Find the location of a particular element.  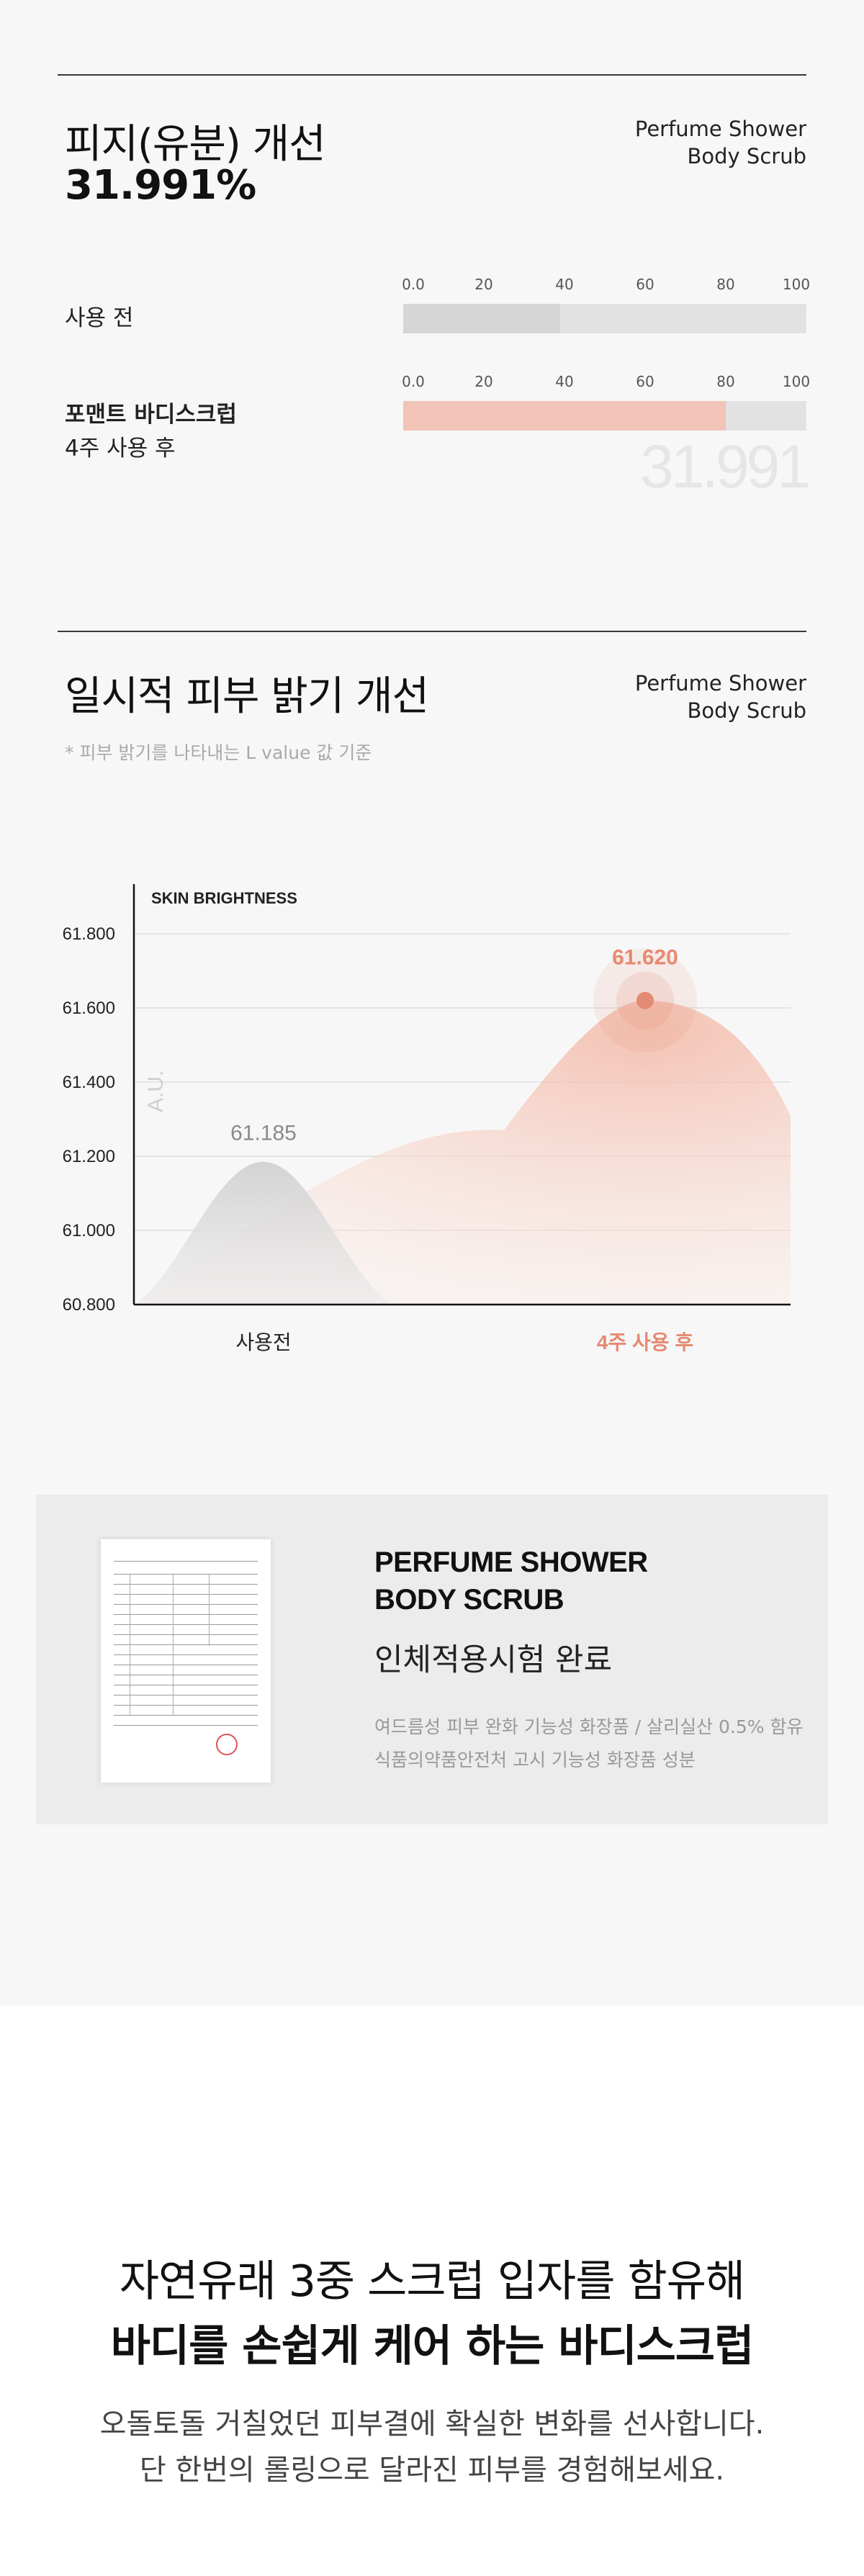

y-tick-label: 61.800 is located at coordinates (89, 934).